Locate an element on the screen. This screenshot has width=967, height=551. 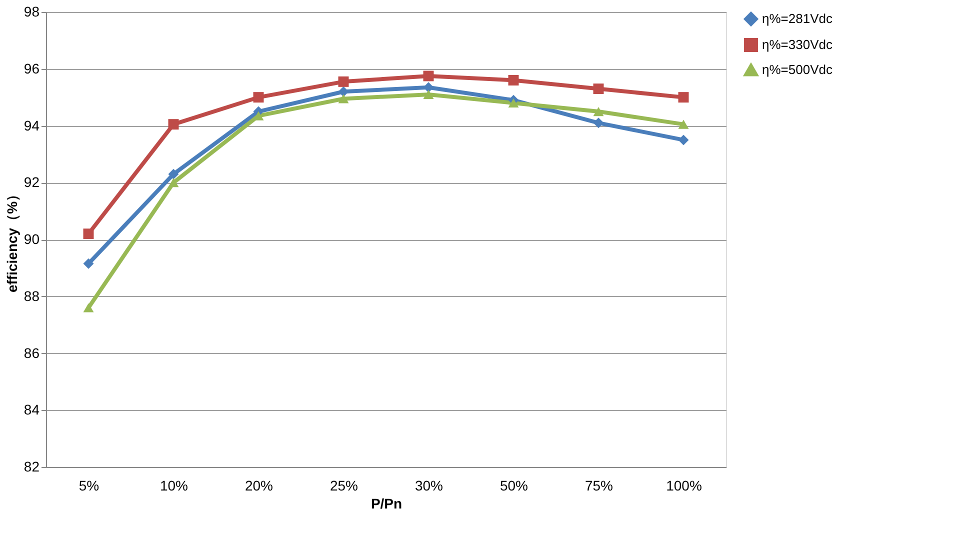
y-tick-label: 98 is located at coordinates (32, 12).